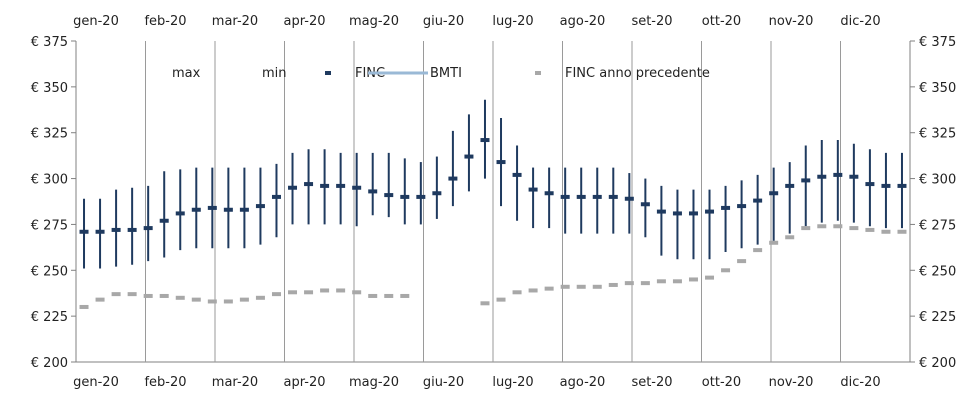 The height and width of the screenshot is (396, 973). Describe the element at coordinates (186, 73) in the screenshot. I see `legend-label: max` at that location.